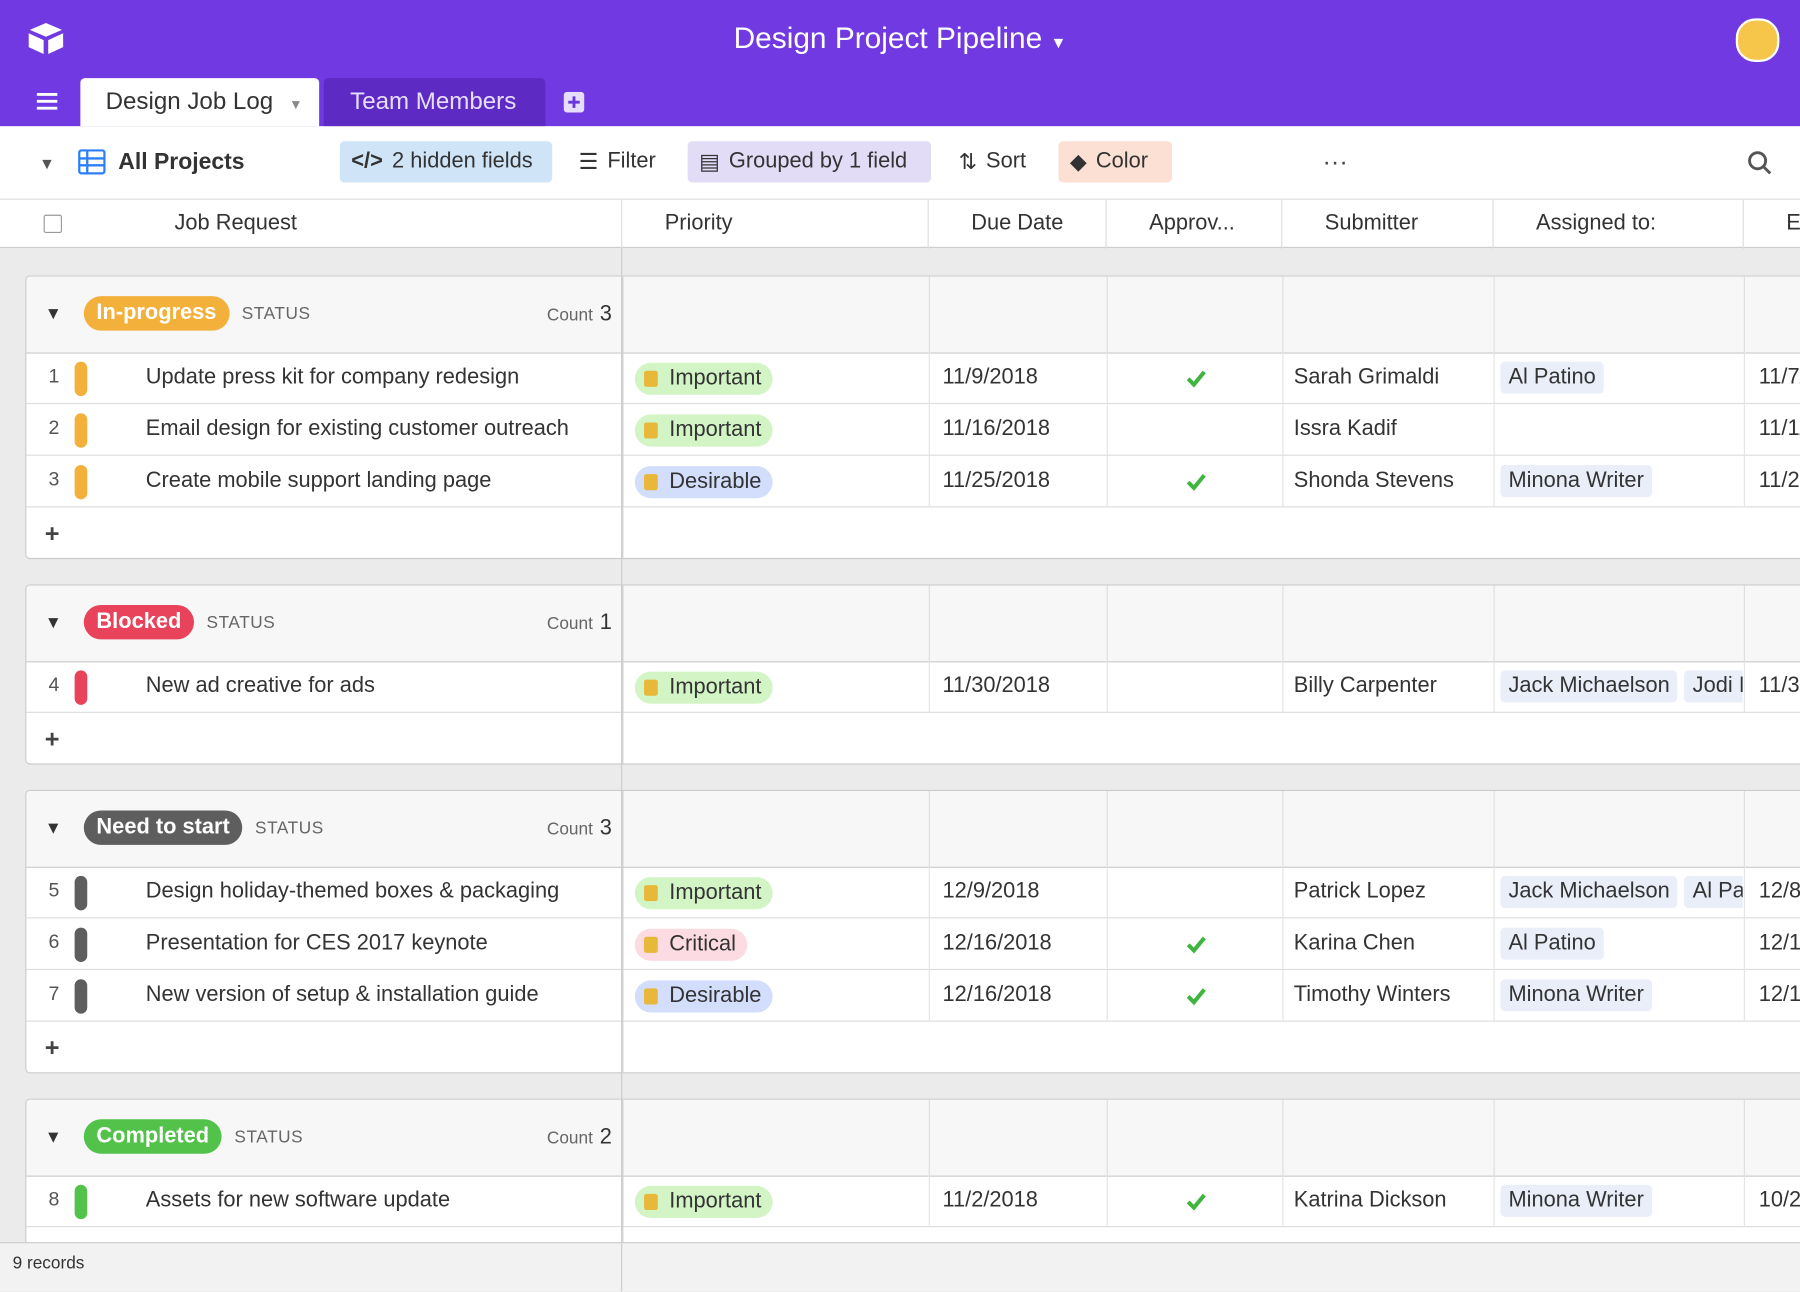 The image size is (1800, 1292). What do you see at coordinates (81, 379) in the screenshot?
I see `status-bar` at bounding box center [81, 379].